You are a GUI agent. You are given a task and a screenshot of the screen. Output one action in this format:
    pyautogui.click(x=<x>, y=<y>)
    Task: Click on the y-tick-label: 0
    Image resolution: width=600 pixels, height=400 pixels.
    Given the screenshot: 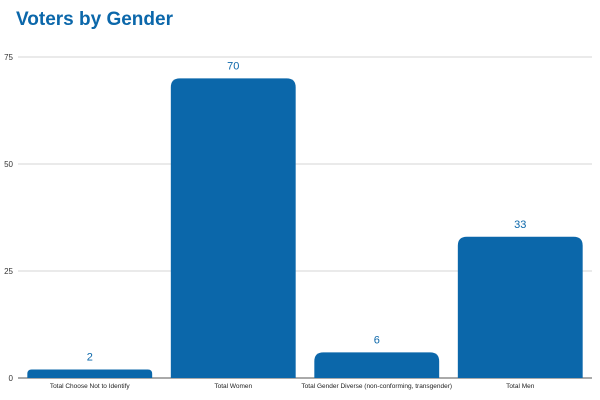 What is the action you would take?
    pyautogui.click(x=11, y=378)
    